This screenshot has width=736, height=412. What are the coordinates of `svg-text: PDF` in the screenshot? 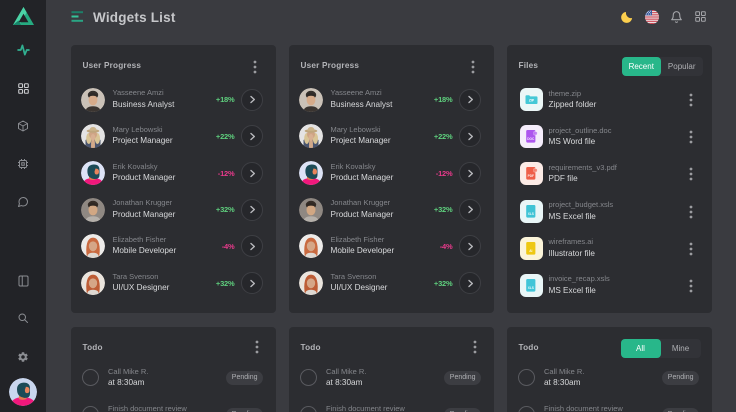 It's located at (531, 177).